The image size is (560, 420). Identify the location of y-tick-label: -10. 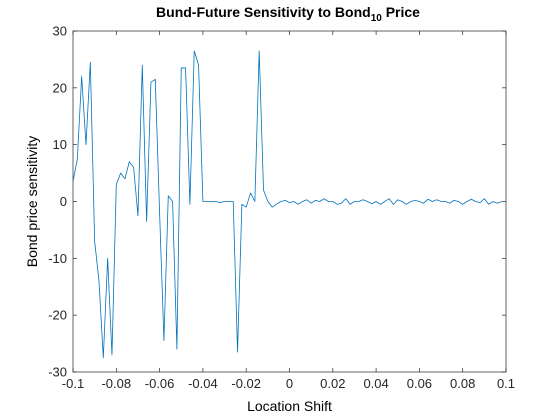
(57, 258).